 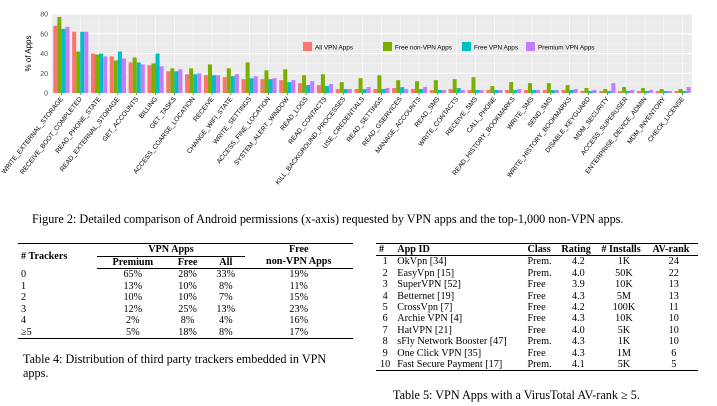 What do you see at coordinates (44, 74) in the screenshot?
I see `y-tick-label: 20` at bounding box center [44, 74].